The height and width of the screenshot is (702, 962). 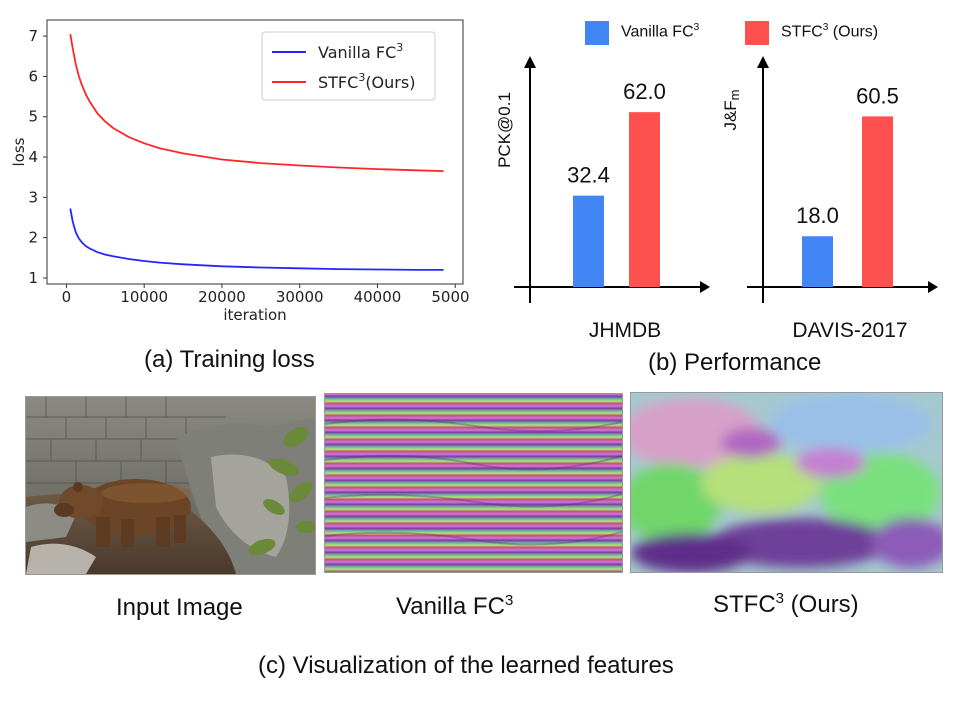 I want to click on davis-y-label: J&Fm, so click(x=731, y=109).